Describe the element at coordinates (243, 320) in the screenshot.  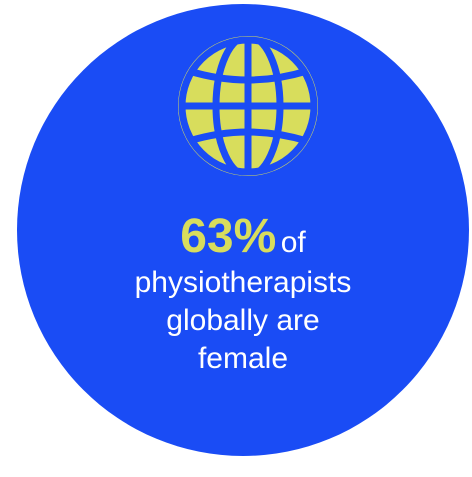
I see `stat-description-line-2: globally are` at that location.